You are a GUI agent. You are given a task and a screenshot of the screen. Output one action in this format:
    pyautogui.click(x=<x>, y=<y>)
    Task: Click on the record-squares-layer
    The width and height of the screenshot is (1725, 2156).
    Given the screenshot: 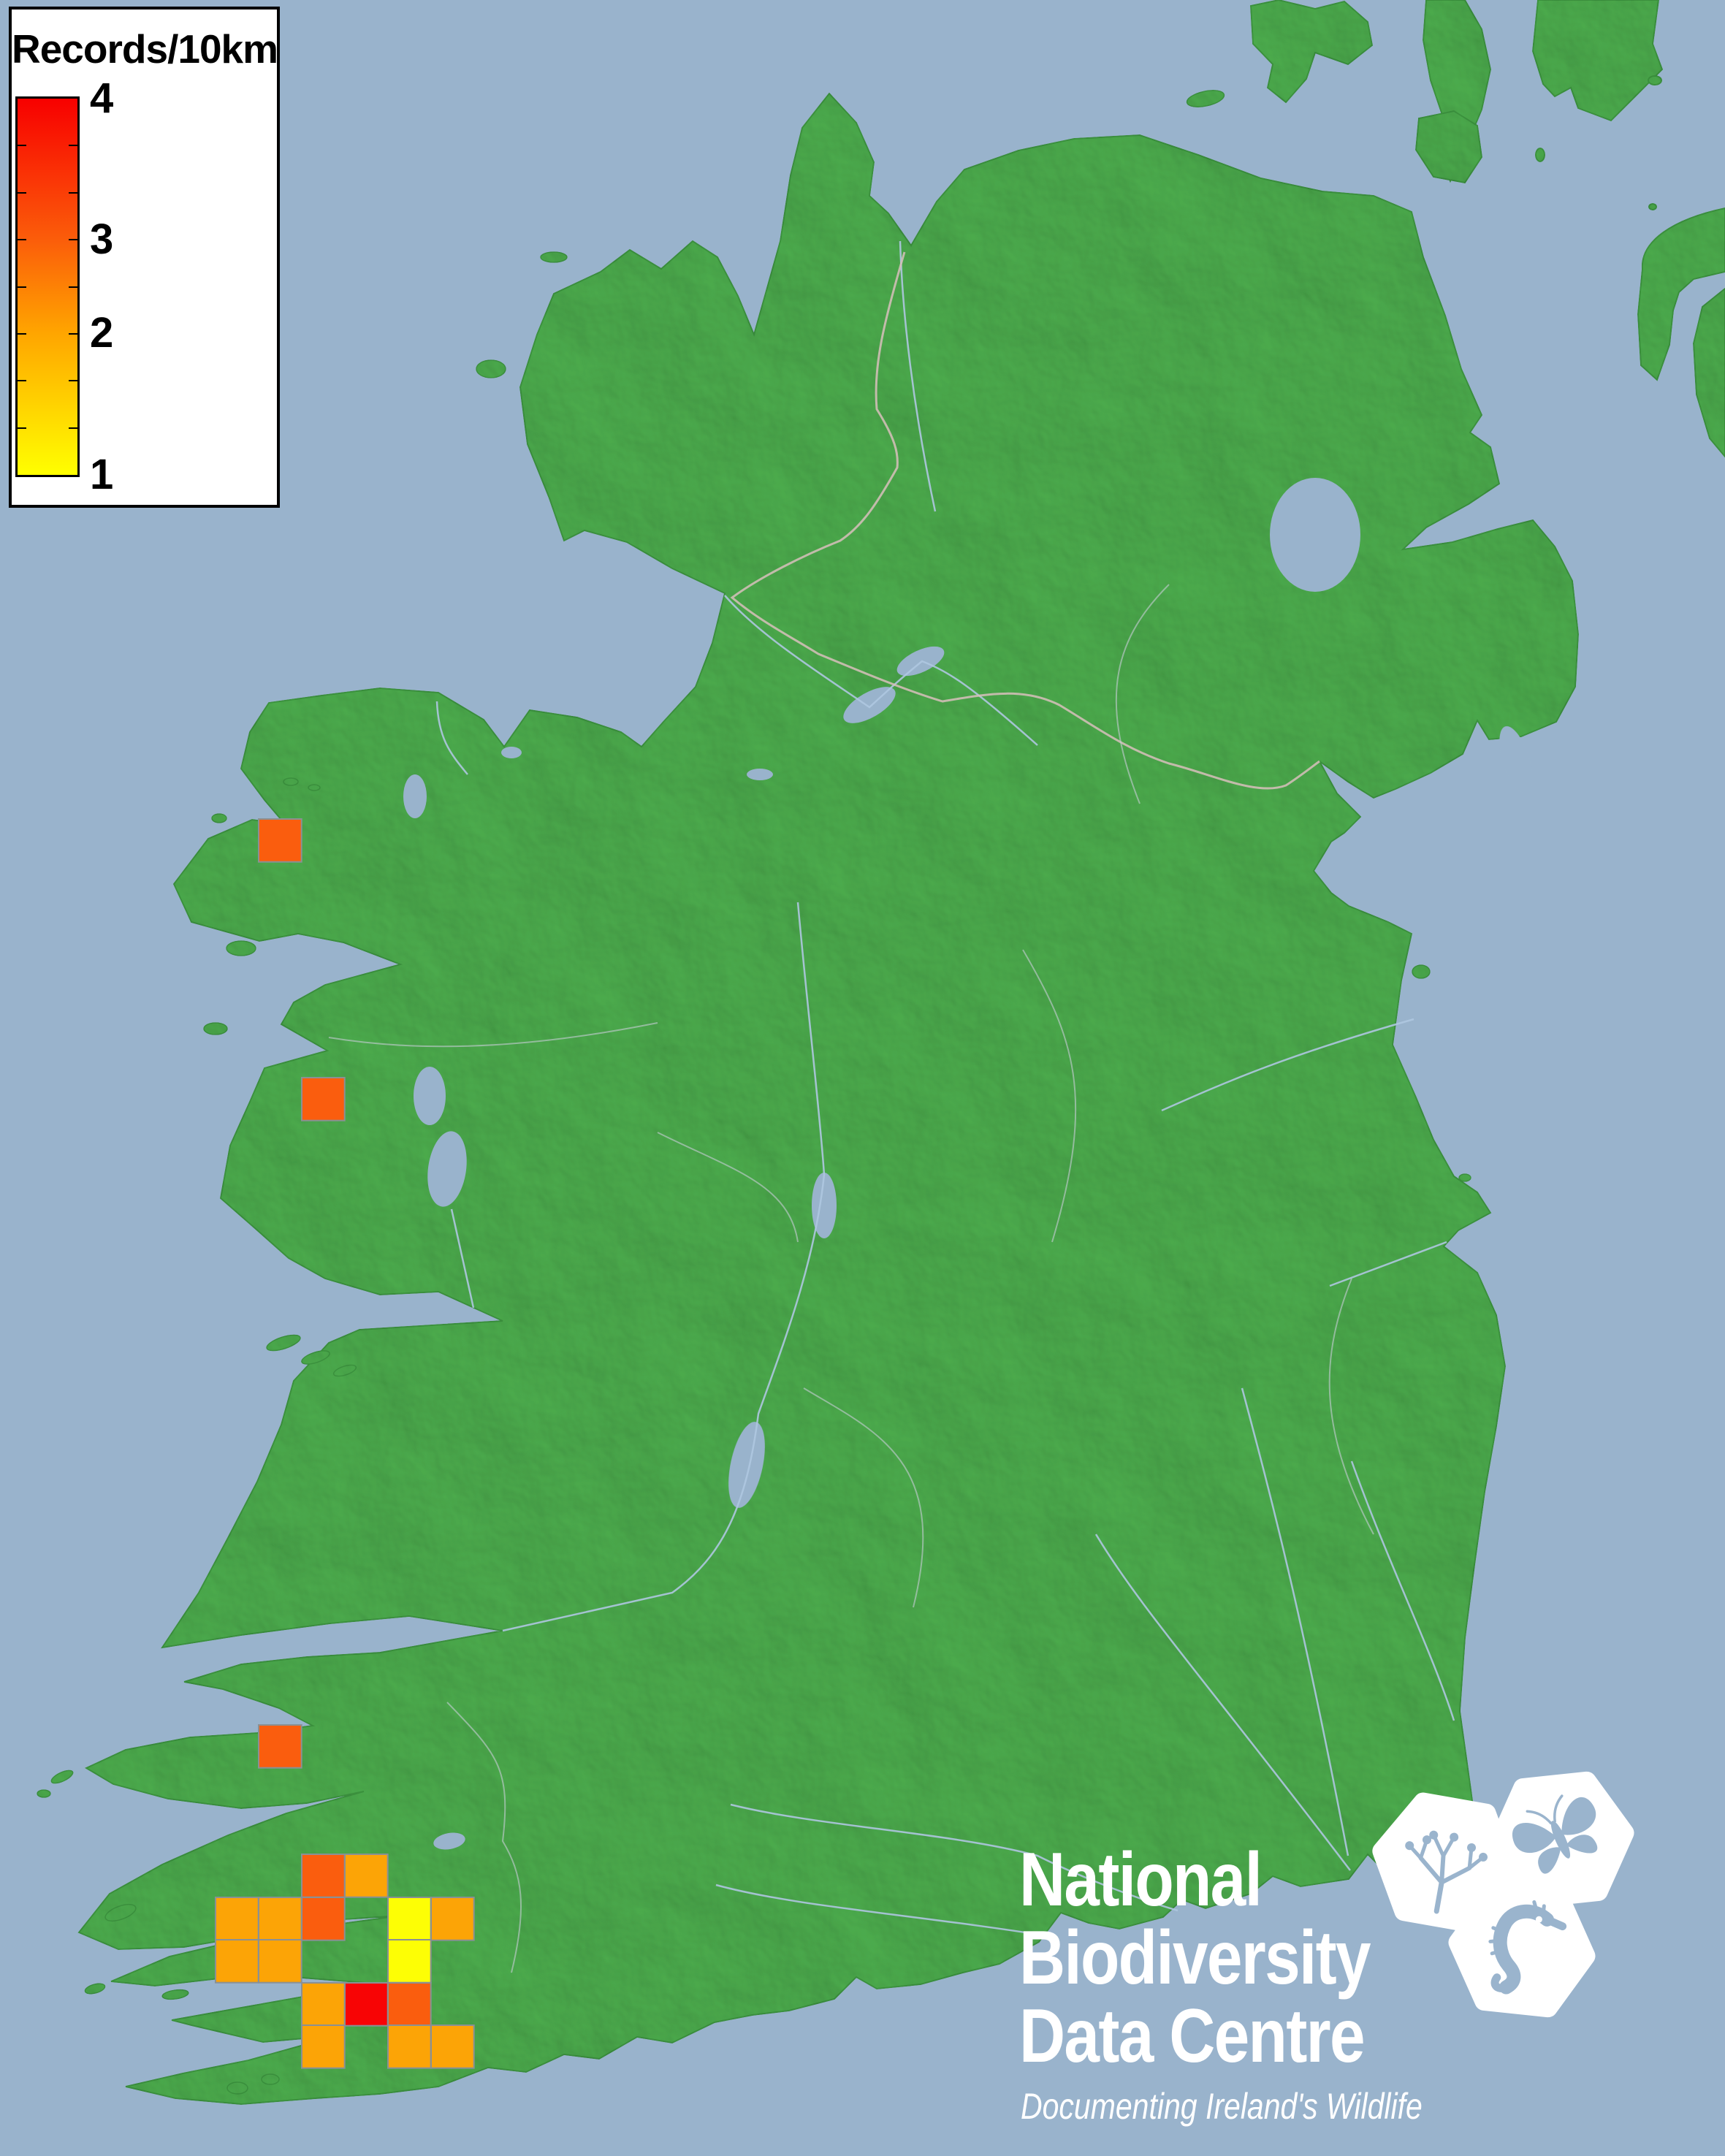 What is the action you would take?
    pyautogui.click(x=345, y=1443)
    